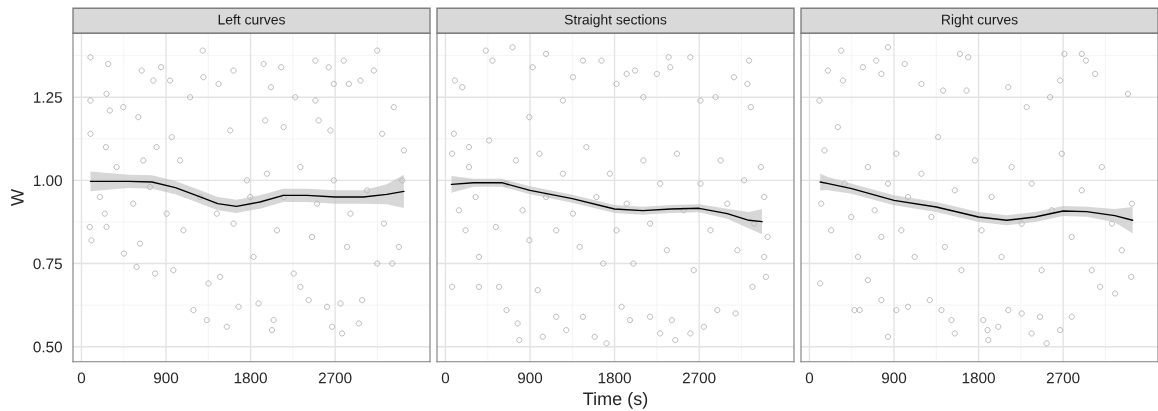 The height and width of the screenshot is (411, 1158). I want to click on chart-title: Straight sections, so click(615, 21).